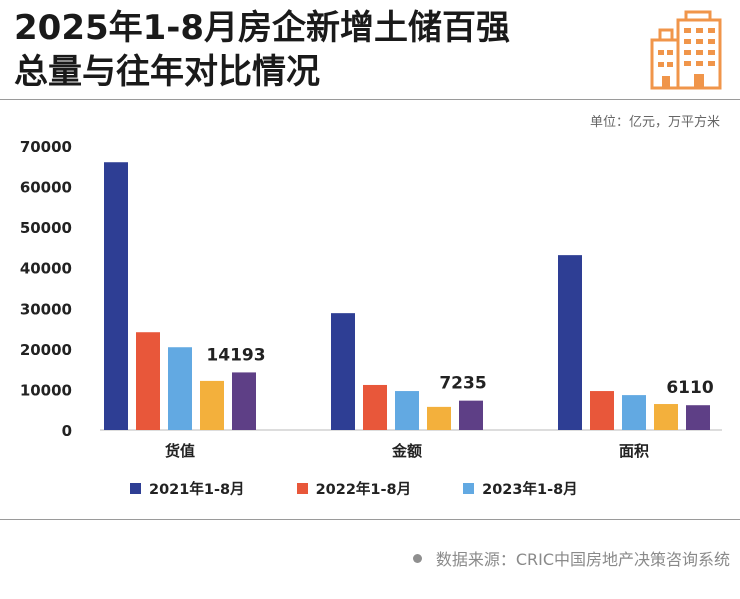  What do you see at coordinates (302, 488) in the screenshot?
I see `legend-swatch-2022` at bounding box center [302, 488].